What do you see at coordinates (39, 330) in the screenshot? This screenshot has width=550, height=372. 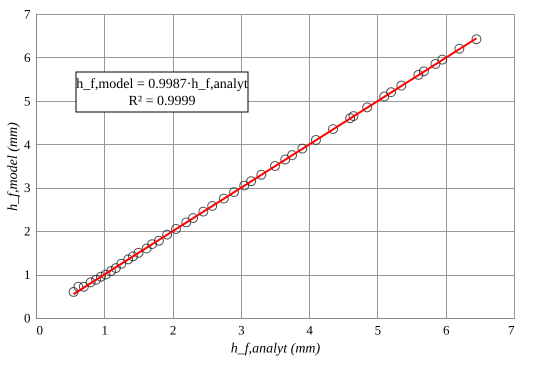 I see `x-tick-label: 0` at bounding box center [39, 330].